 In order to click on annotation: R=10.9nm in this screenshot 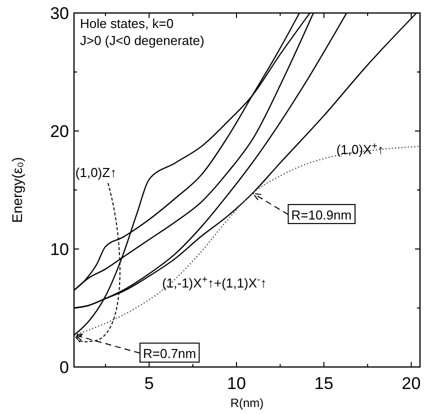, I will do `click(321, 215)`.